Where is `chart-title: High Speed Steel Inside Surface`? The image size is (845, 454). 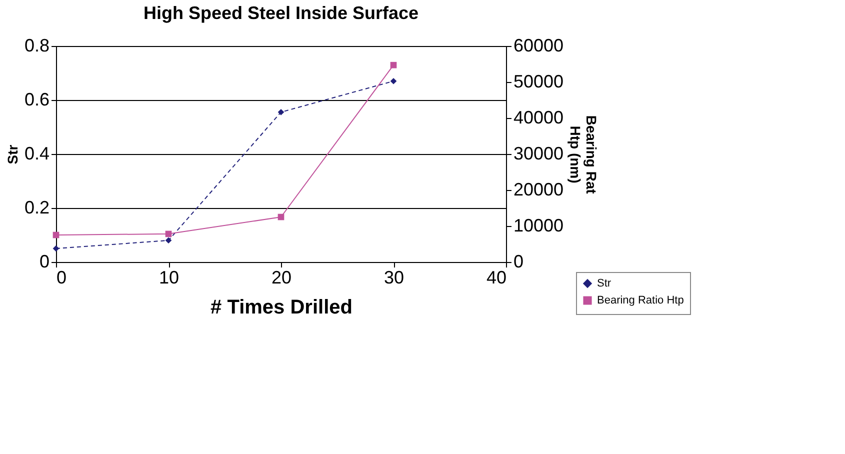 chart-title: High Speed Steel Inside Surface is located at coordinates (281, 13).